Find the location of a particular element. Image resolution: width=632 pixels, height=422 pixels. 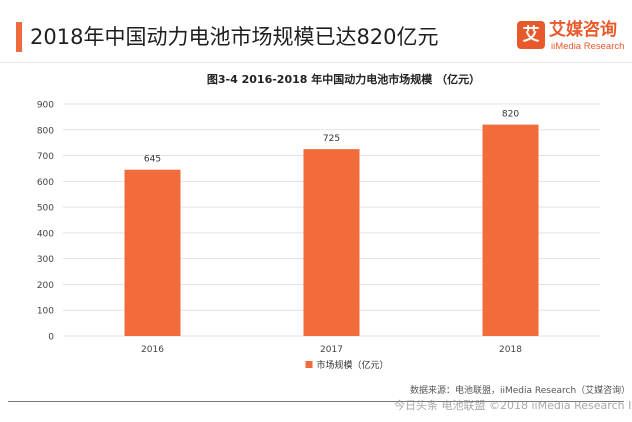

logo-name-en: iiMedia Research is located at coordinates (588, 46).